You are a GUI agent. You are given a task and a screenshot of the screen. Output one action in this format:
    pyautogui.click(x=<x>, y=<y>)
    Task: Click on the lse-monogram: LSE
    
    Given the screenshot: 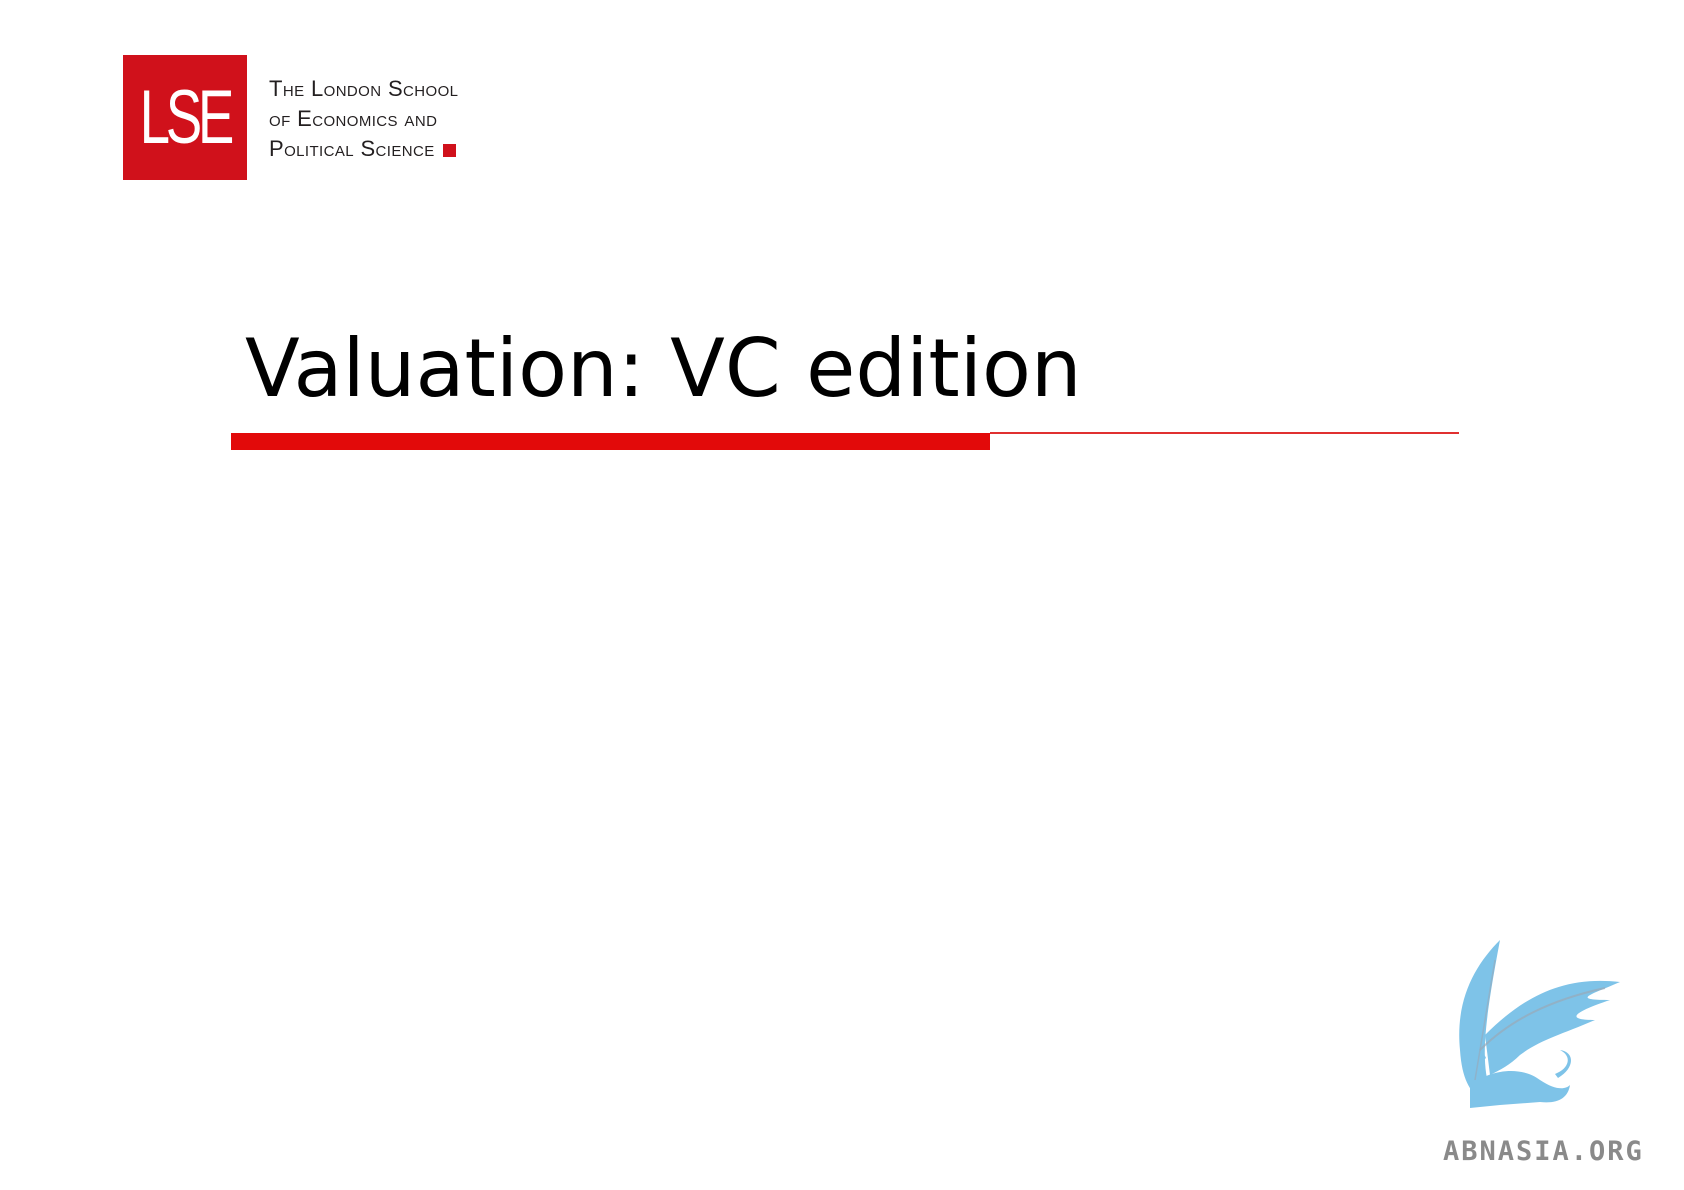 What is the action you would take?
    pyautogui.click(x=187, y=117)
    